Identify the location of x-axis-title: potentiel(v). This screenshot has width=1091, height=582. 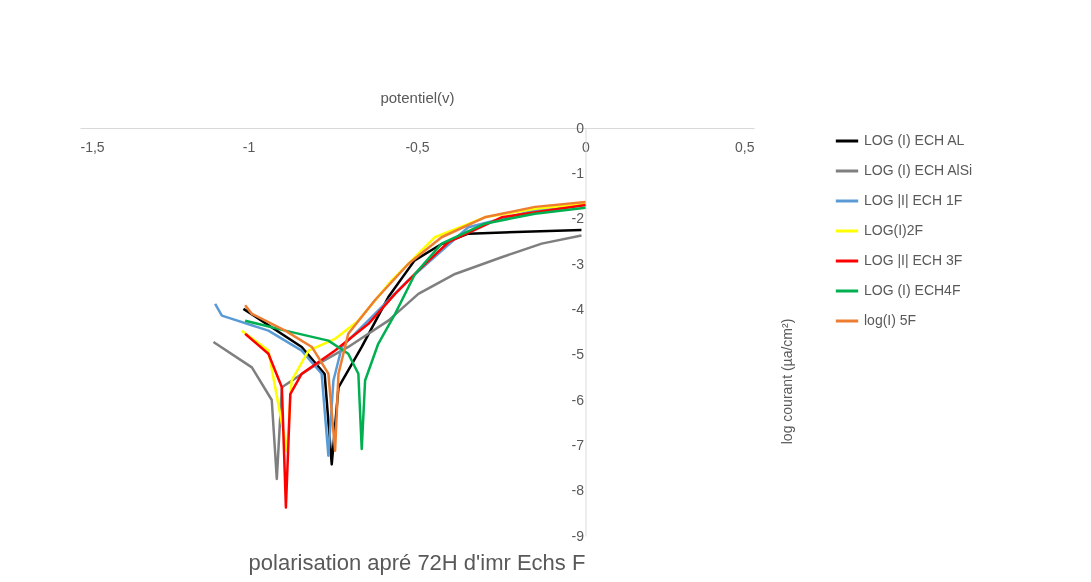
(417, 97).